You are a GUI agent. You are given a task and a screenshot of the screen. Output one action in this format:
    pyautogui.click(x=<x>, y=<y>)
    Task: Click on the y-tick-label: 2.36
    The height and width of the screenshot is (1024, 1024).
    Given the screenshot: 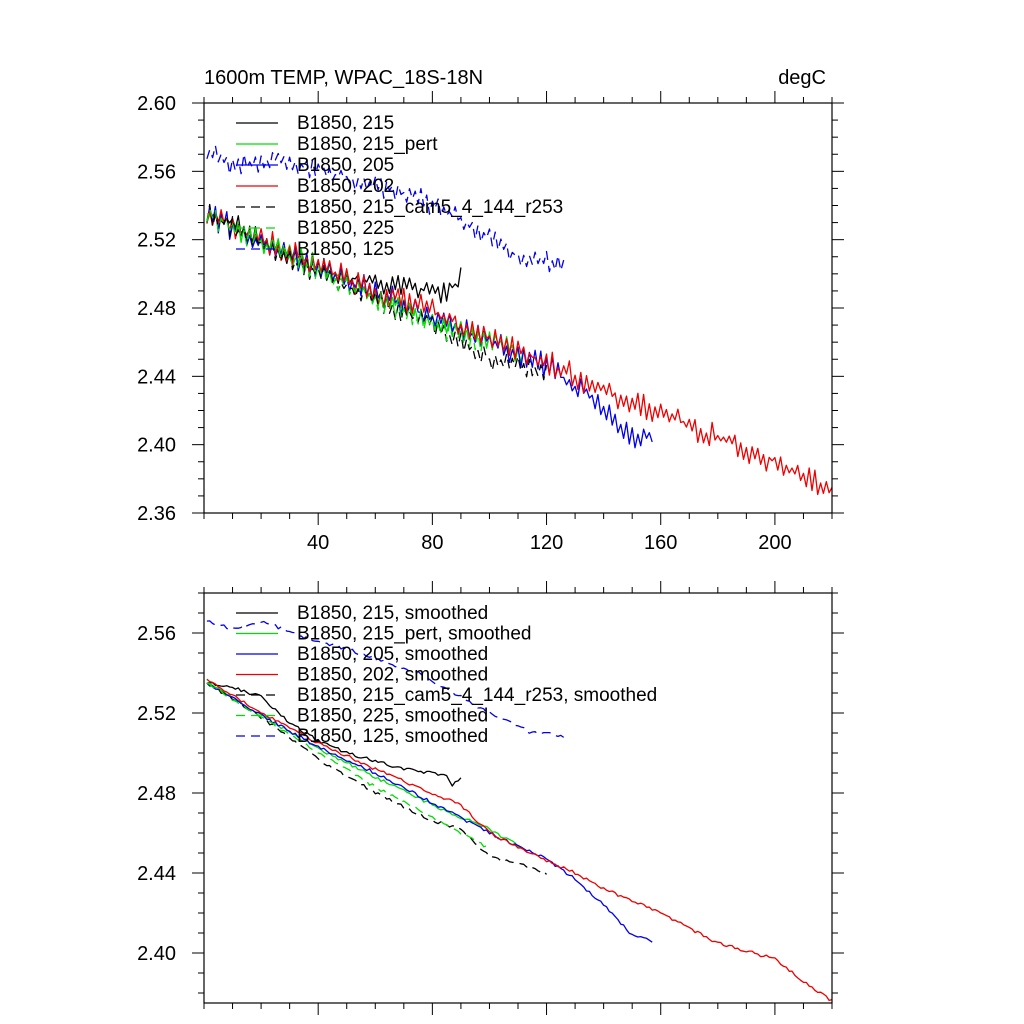 What is the action you would take?
    pyautogui.click(x=156, y=514)
    